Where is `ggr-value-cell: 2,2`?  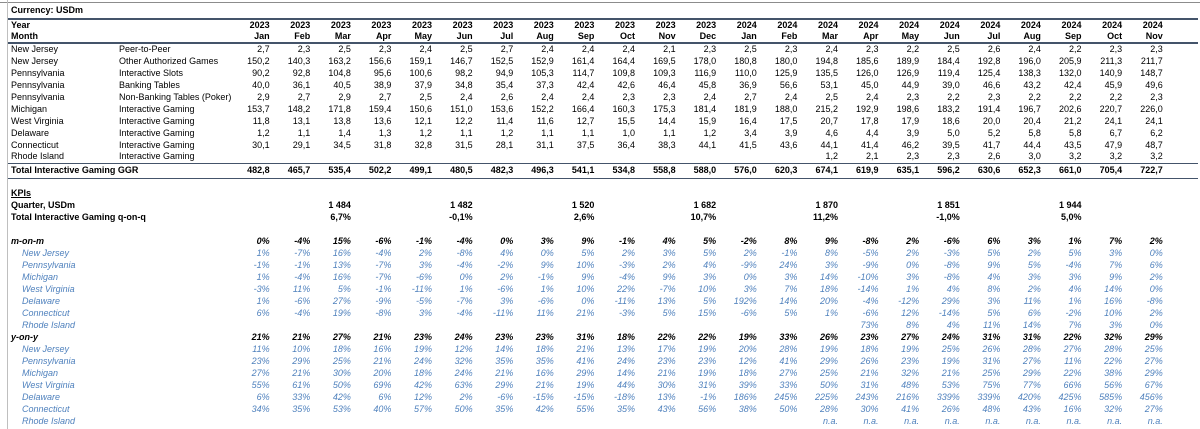
ggr-value-cell: 2,2 is located at coordinates (913, 49).